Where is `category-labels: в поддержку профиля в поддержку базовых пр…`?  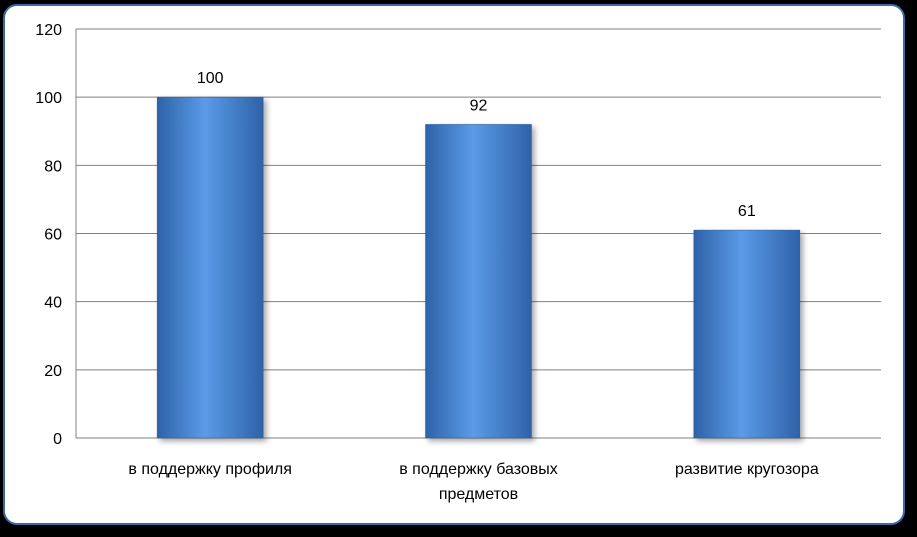
category-labels: в поддержку профиля в поддержку базовых пр… is located at coordinates (473, 482).